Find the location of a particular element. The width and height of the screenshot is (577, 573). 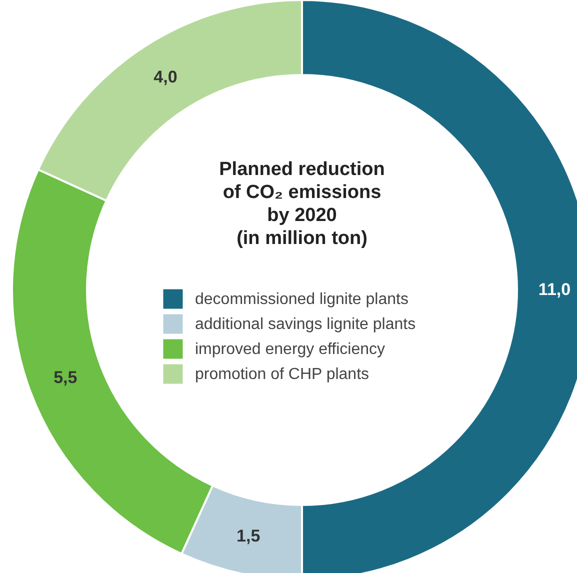

text: Planned reduction of CO₂ emissions by 2020 (in million ton) is located at coordinates (302, 204).